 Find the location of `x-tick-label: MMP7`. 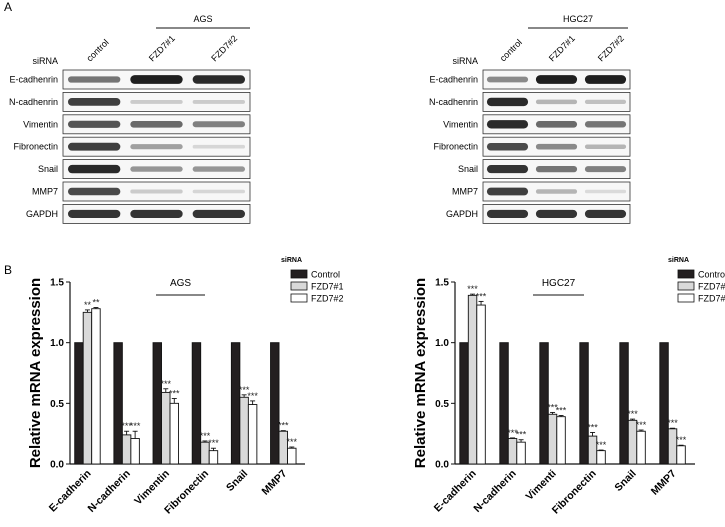

x-tick-label: MMP7 is located at coordinates (274, 483).